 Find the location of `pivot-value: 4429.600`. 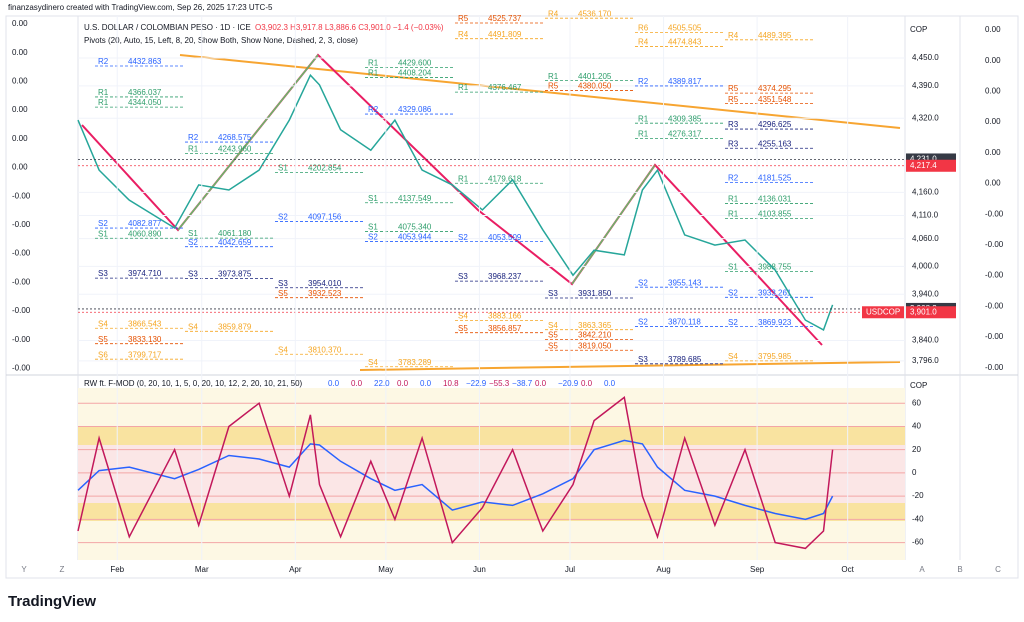

pivot-value: 4429.600 is located at coordinates (415, 63).